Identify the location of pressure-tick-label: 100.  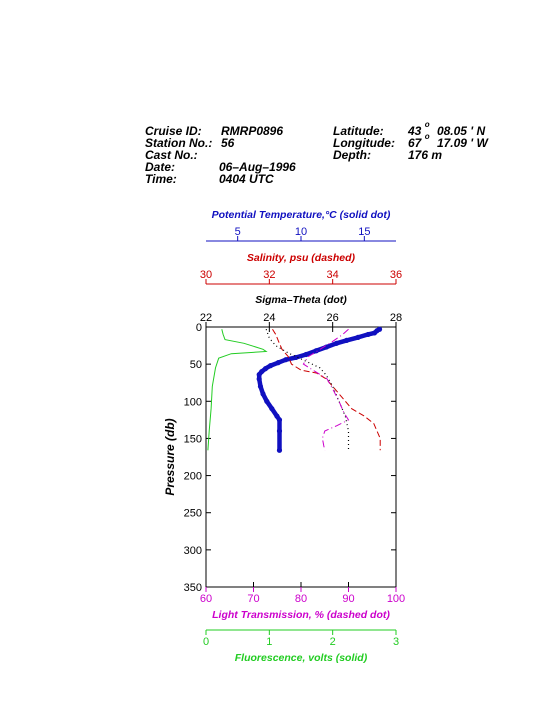
(193, 402).